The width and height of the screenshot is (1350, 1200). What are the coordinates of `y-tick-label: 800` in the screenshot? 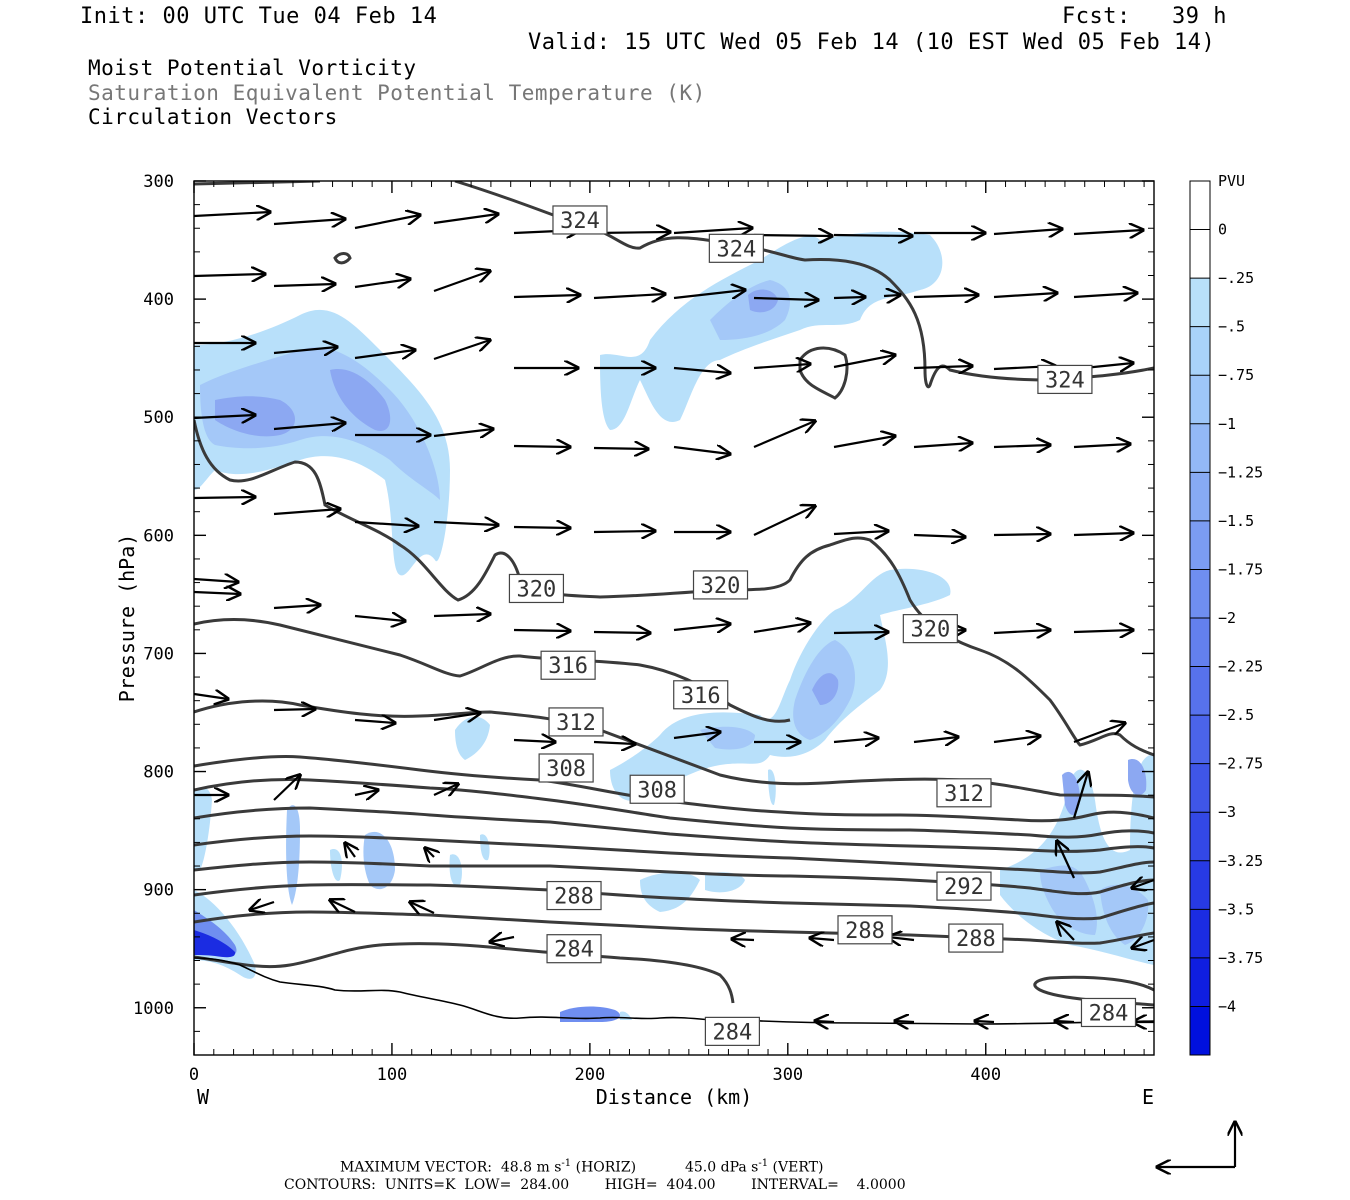 It's located at (158, 773).